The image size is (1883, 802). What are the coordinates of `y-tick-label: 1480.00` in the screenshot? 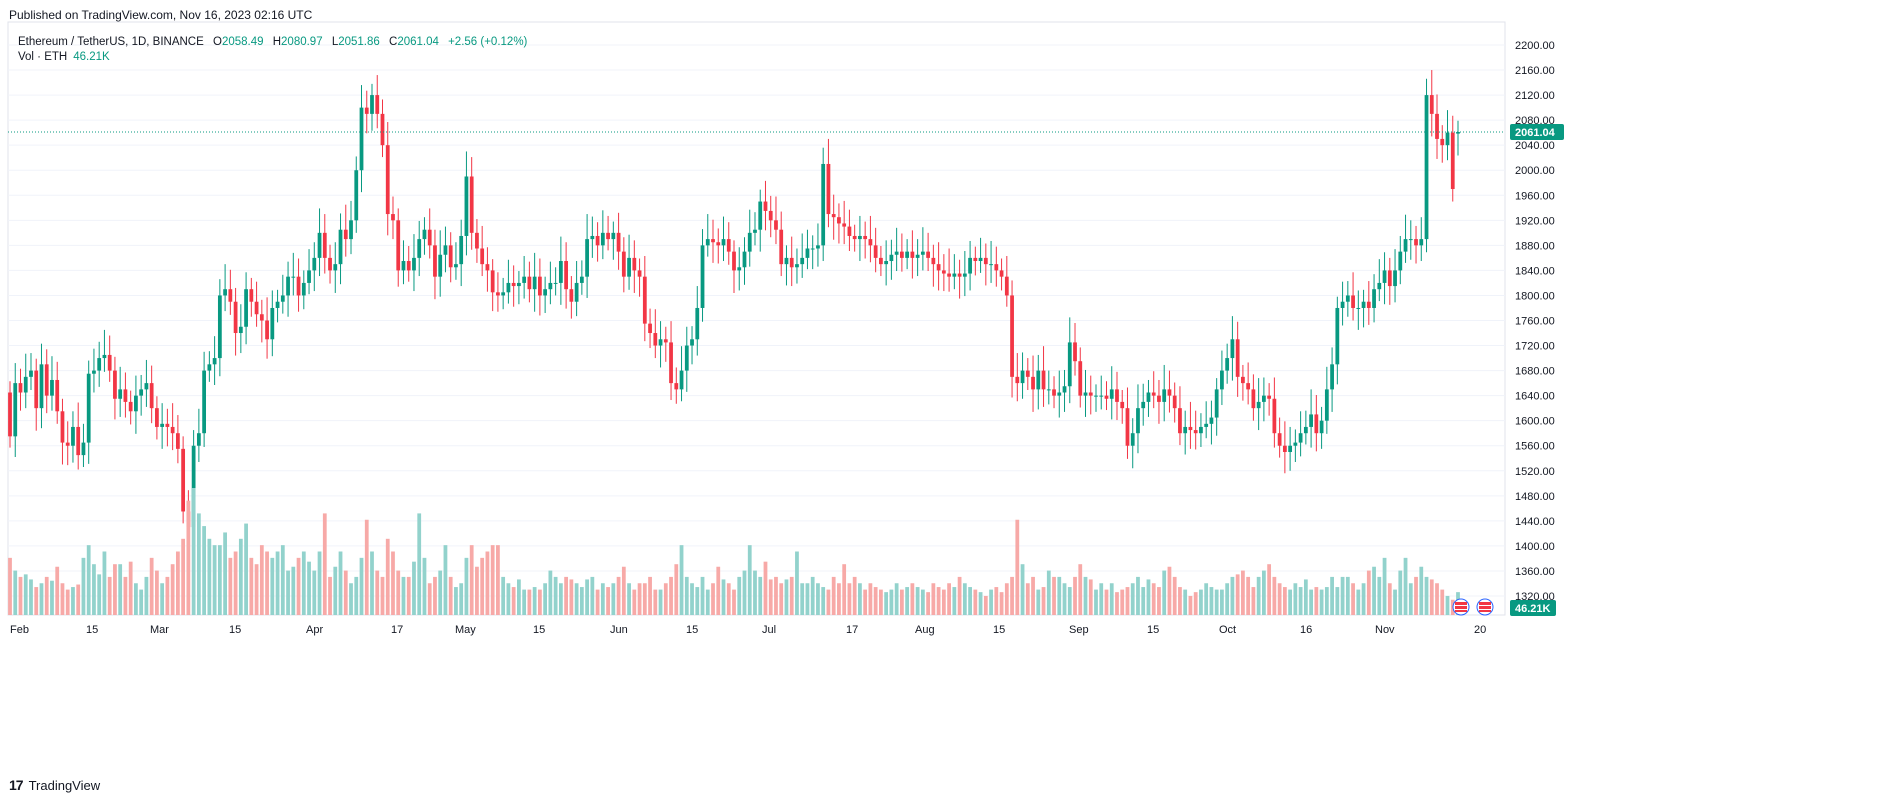 It's located at (1535, 497).